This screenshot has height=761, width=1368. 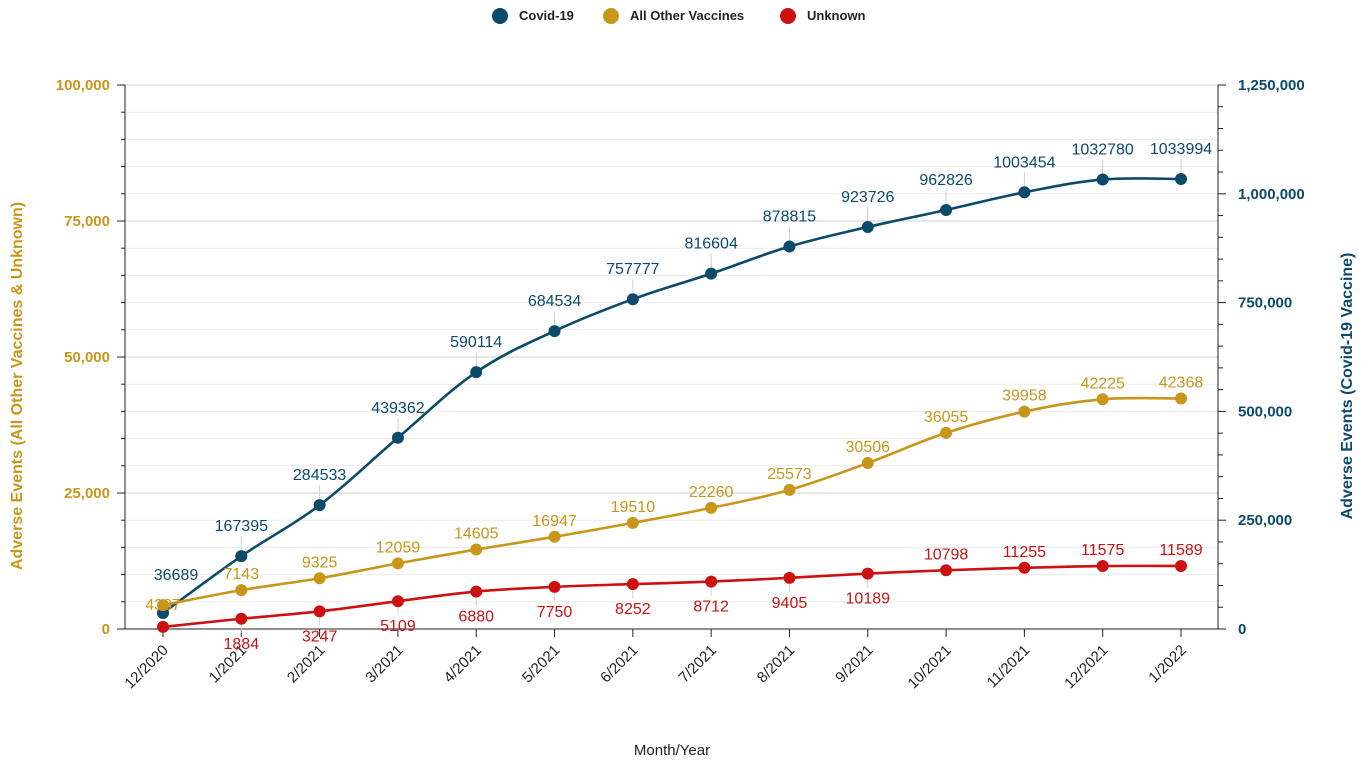 I want to click on data-label-other-vaccines: 42225, so click(x=1102, y=383).